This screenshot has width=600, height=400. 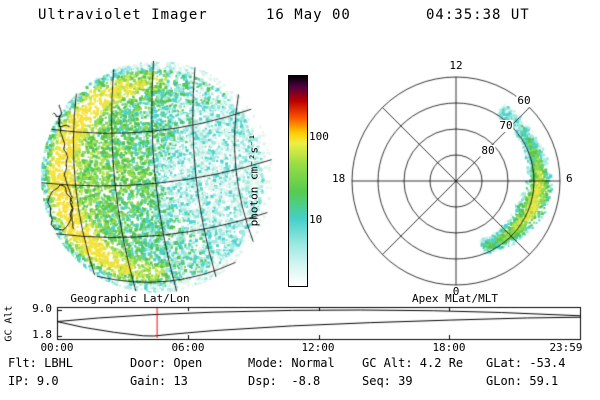 What do you see at coordinates (456, 291) in the screenshot?
I see `polar-label-0: 0` at bounding box center [456, 291].